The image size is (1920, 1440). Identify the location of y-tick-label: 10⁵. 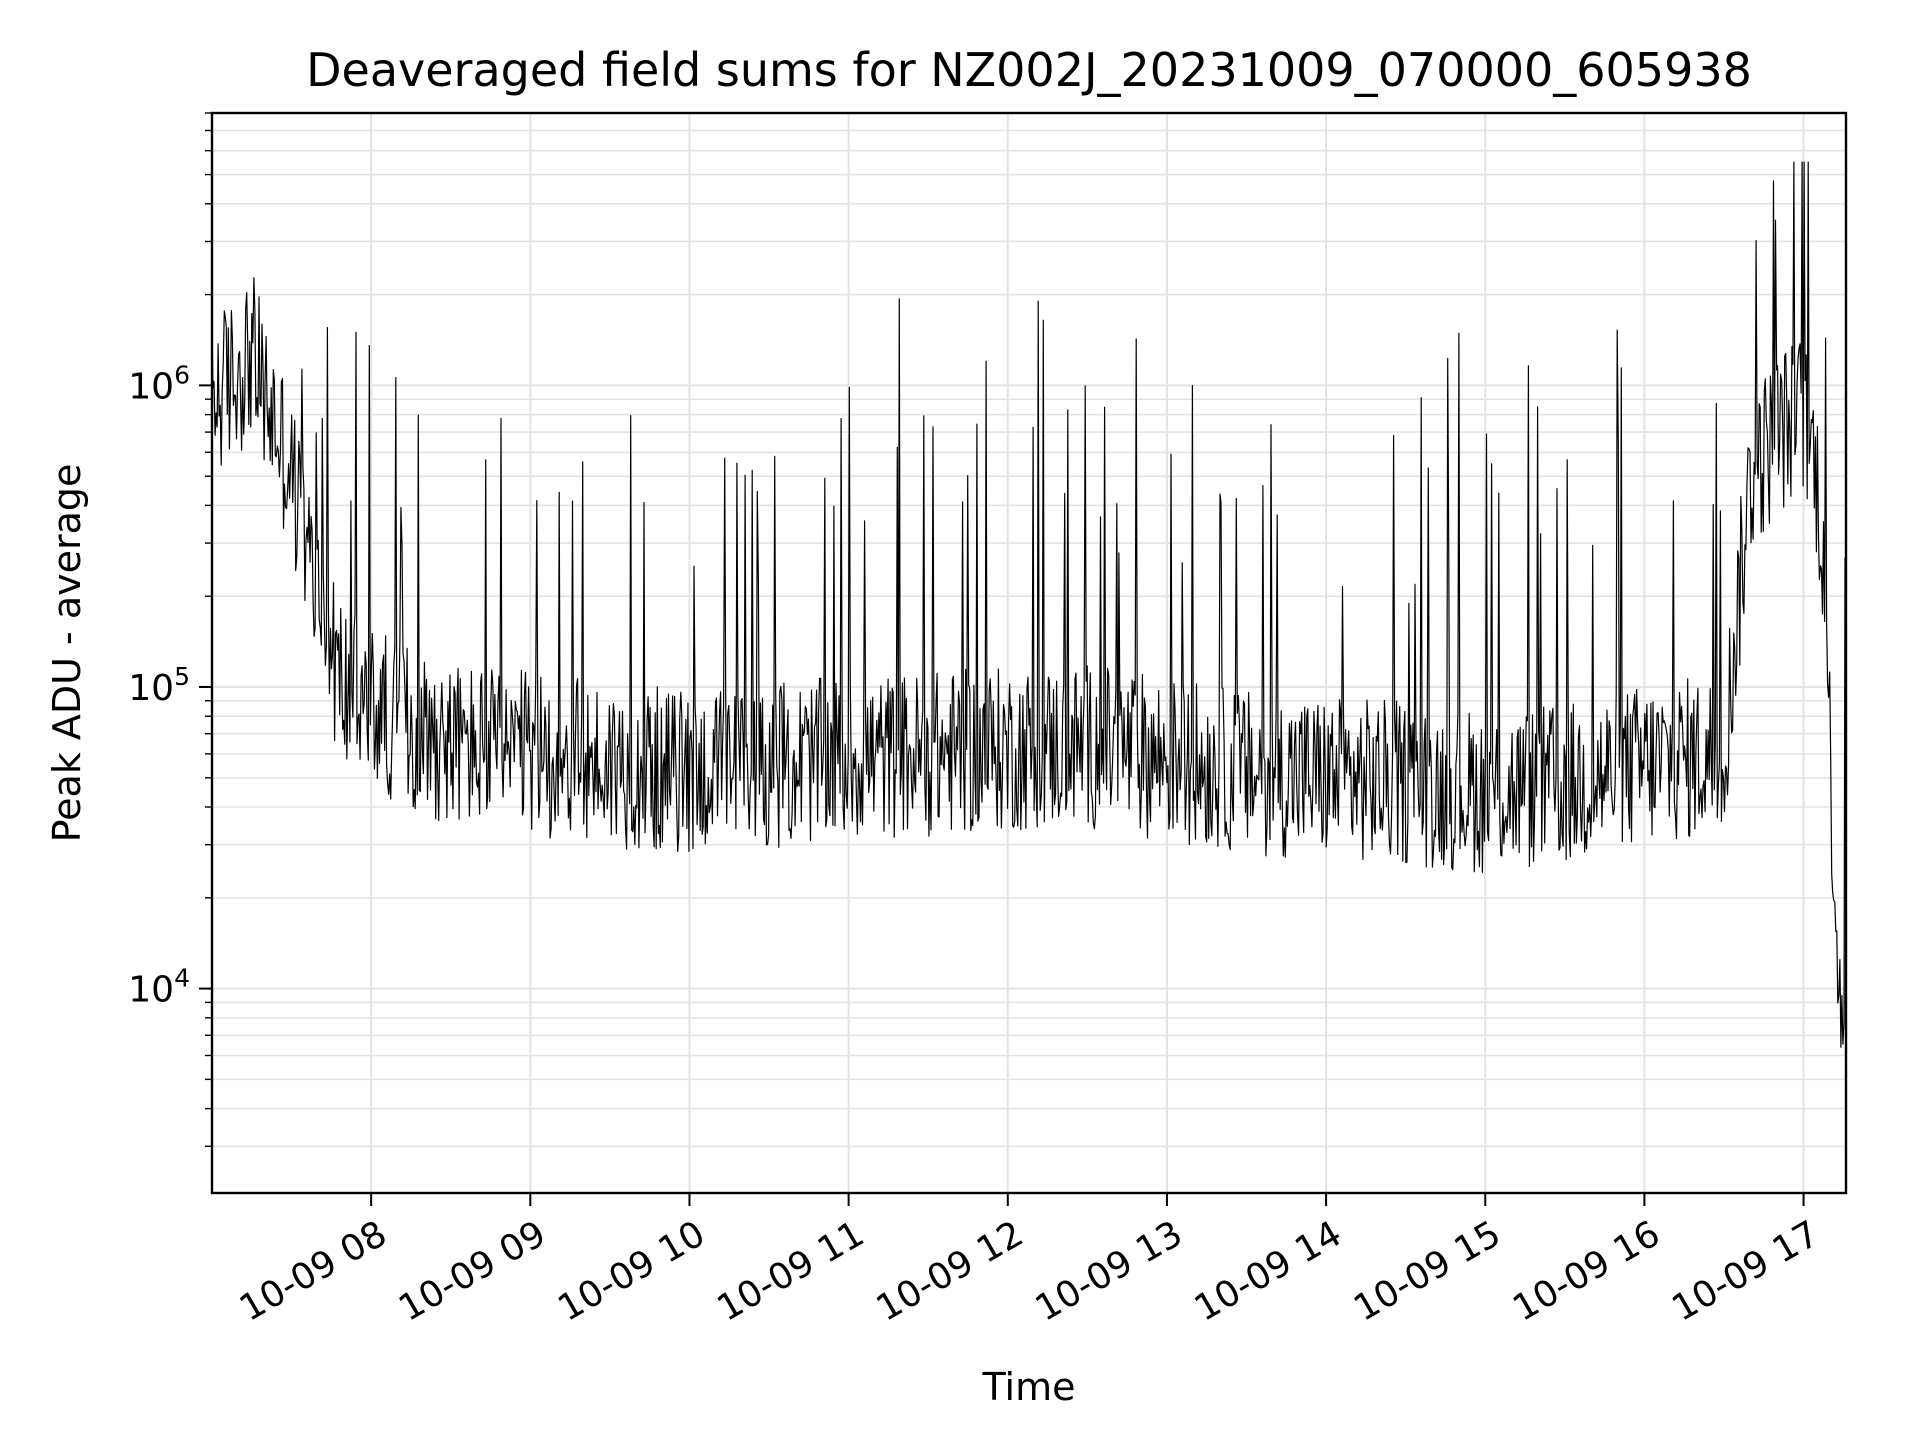
(159, 685).